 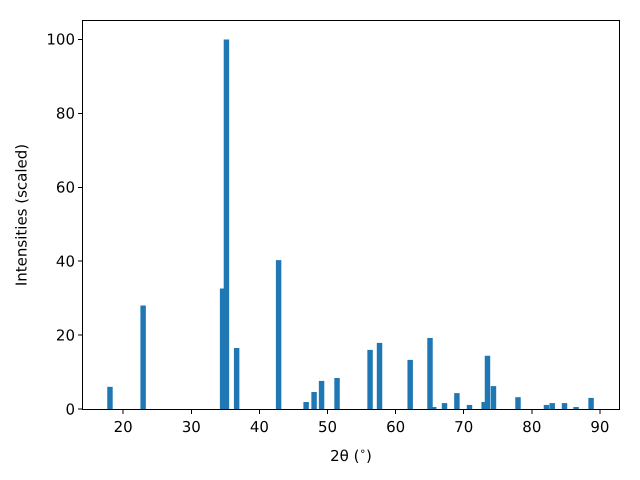 I want to click on y-tick-label: 60, so click(x=65, y=187).